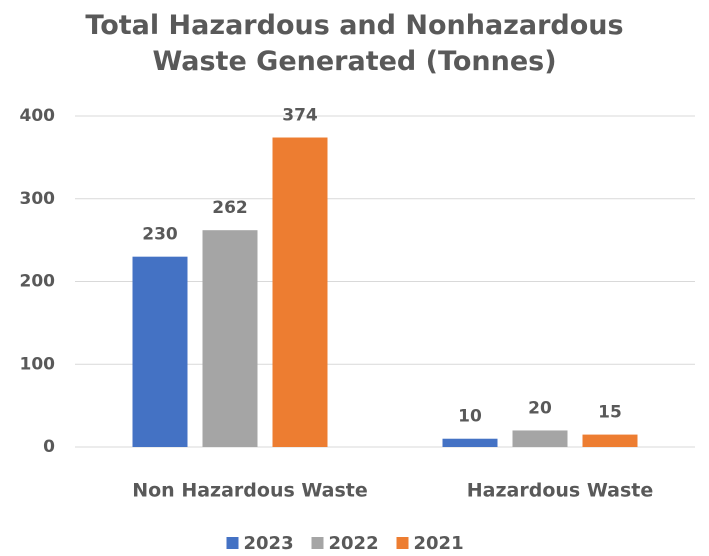 This screenshot has height=556, width=709. Describe the element at coordinates (38, 364) in the screenshot. I see `y-tick-label: 100` at that location.